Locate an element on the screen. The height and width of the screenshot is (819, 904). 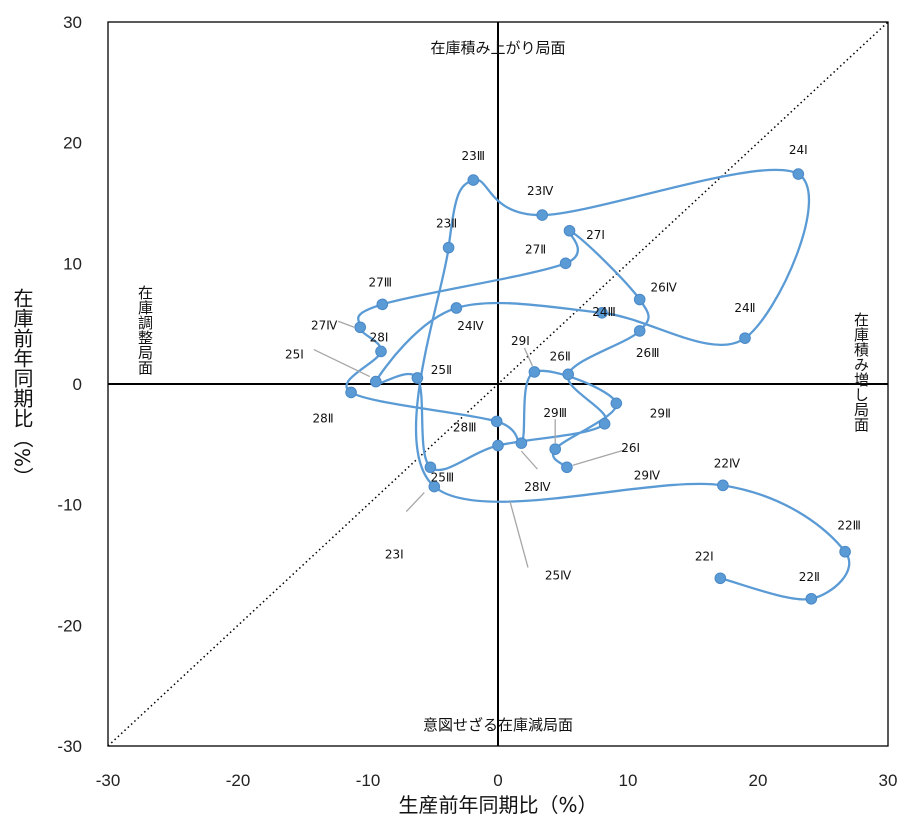
point-label: 27Ⅲ is located at coordinates (381, 282).